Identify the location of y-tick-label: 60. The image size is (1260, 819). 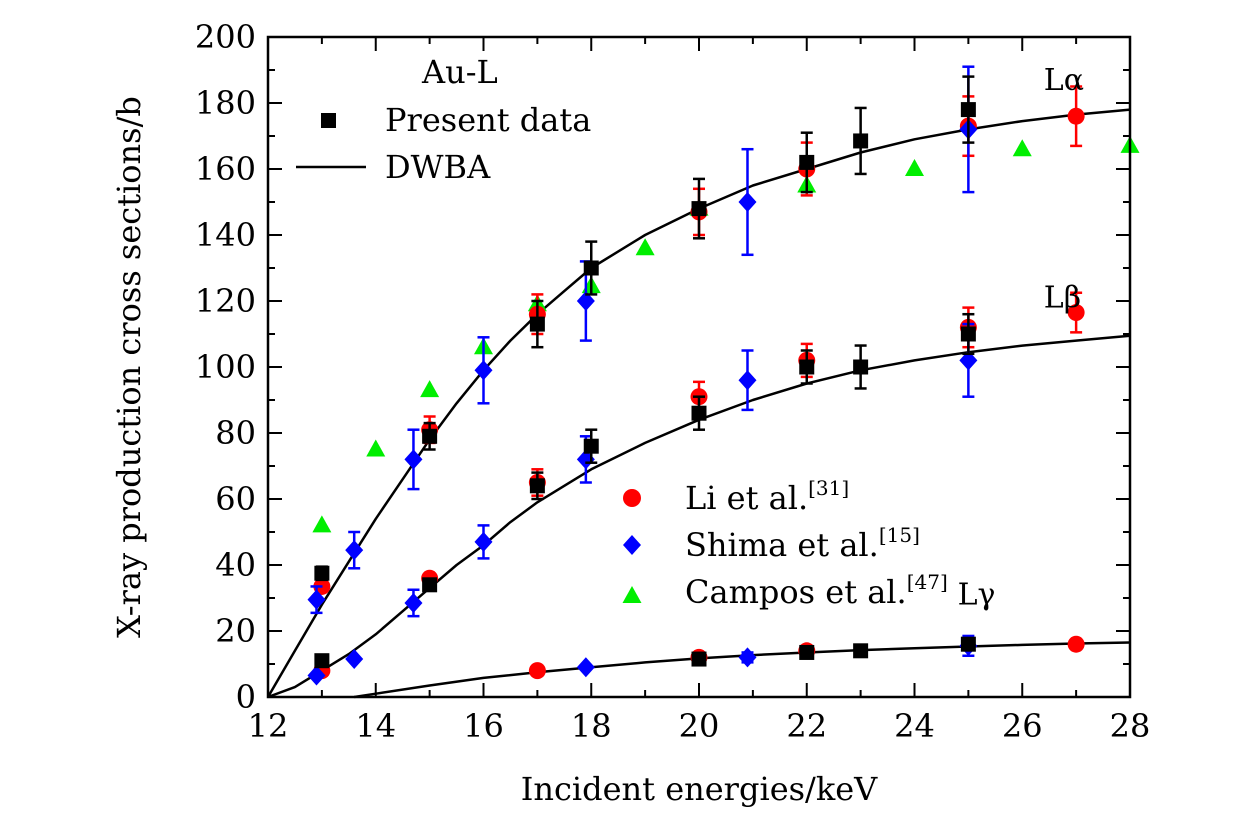
(235, 499).